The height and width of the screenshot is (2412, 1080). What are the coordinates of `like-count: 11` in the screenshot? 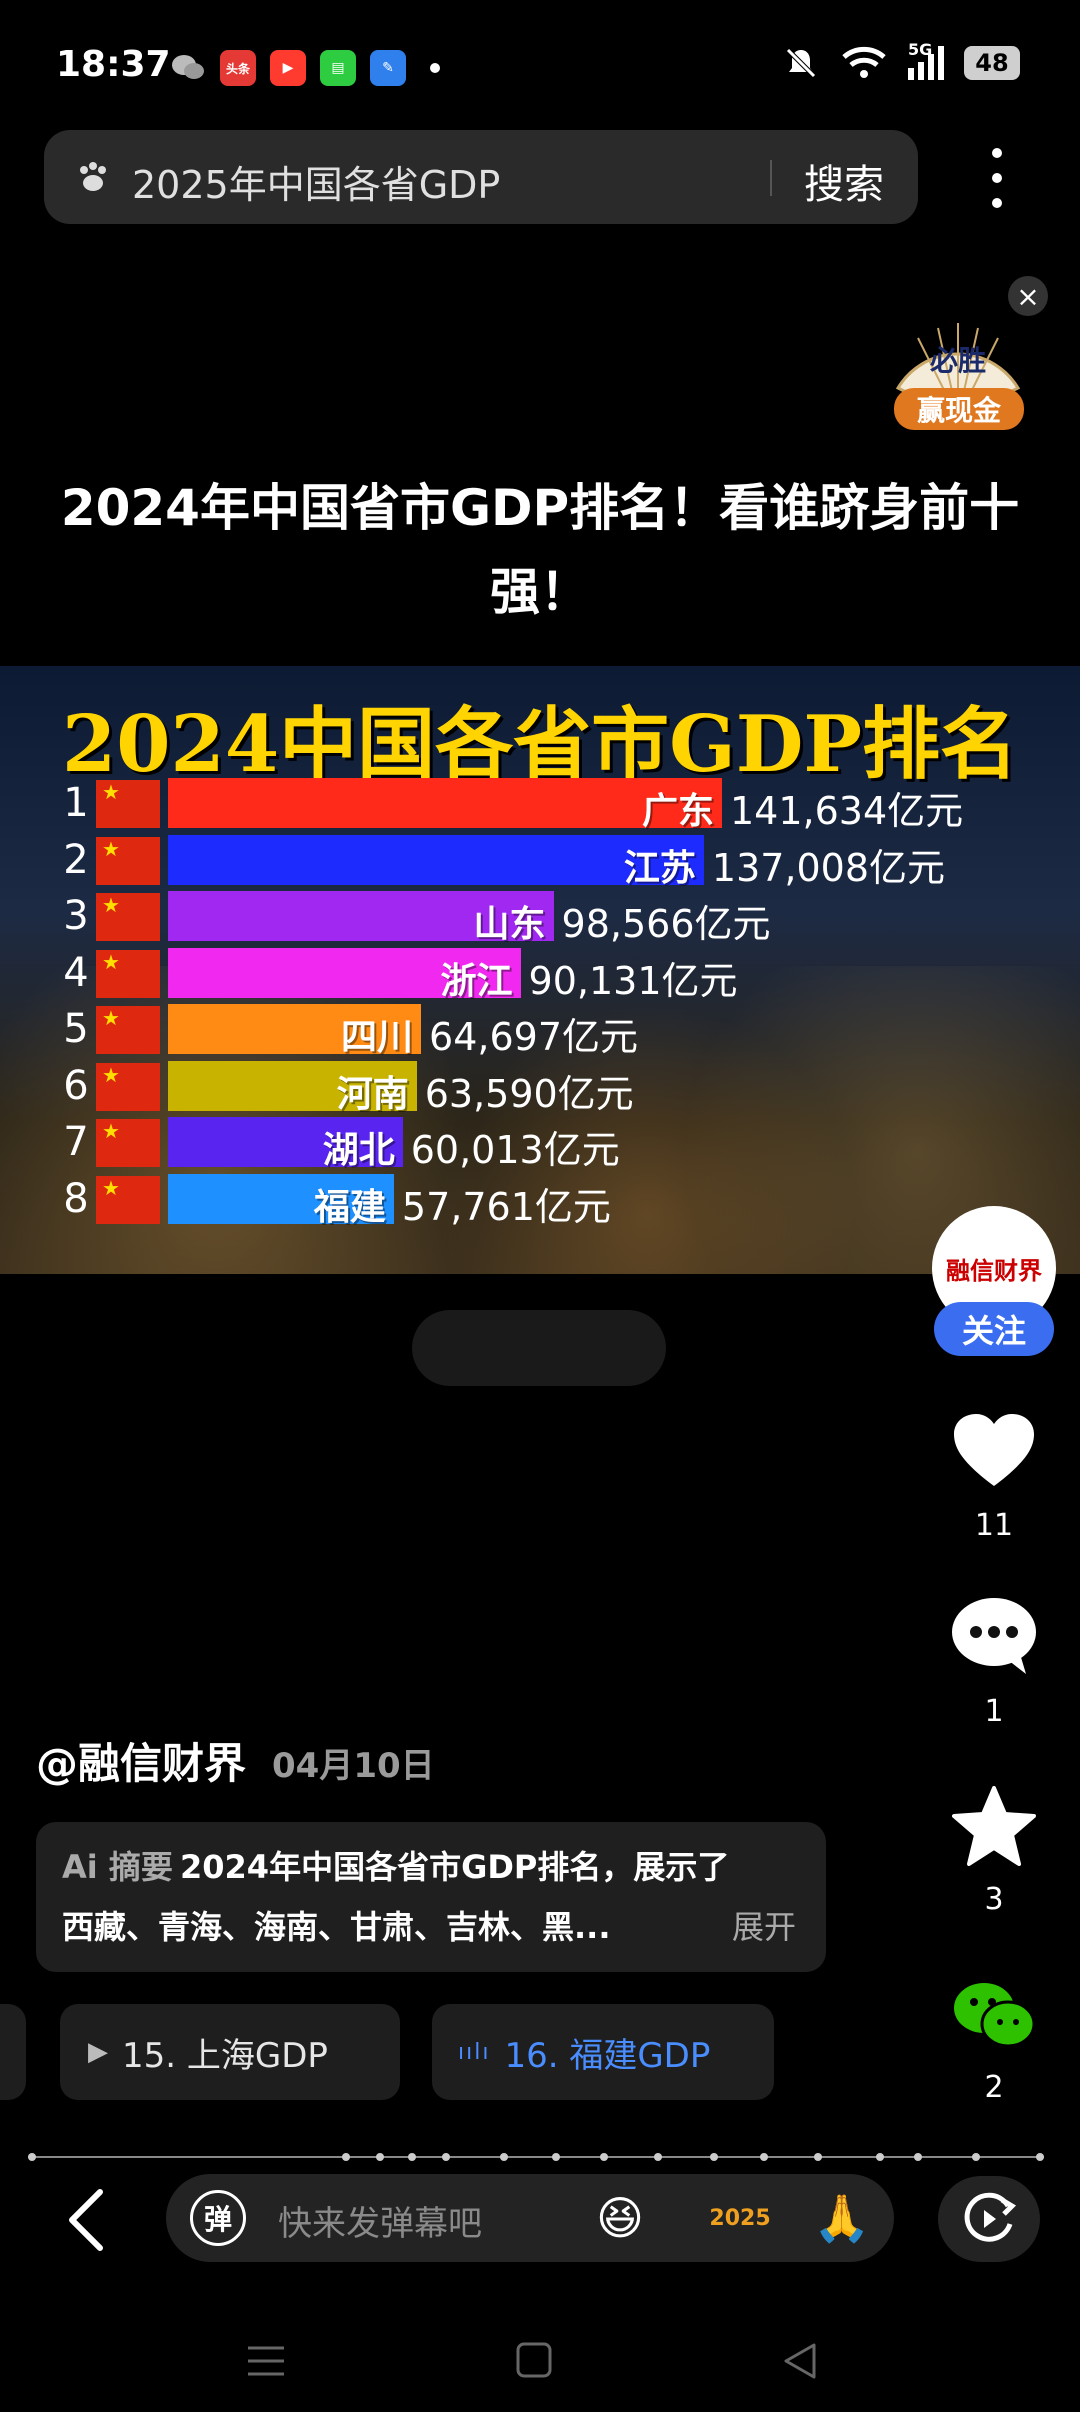 It's located at (994, 1525).